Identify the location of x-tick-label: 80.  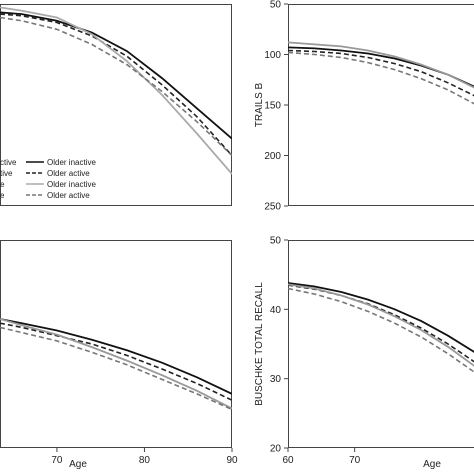
(145, 460).